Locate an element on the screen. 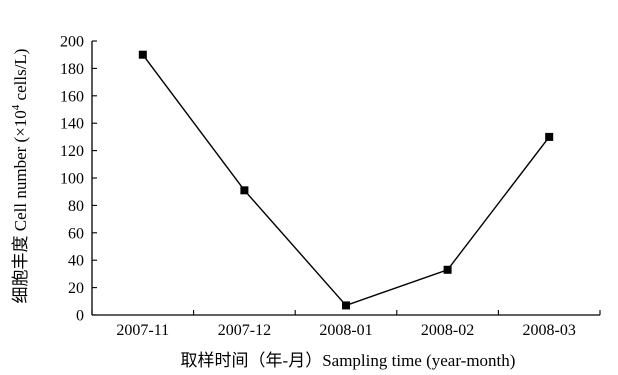 This screenshot has width=618, height=375. y-tick-label: 0 is located at coordinates (80, 316).